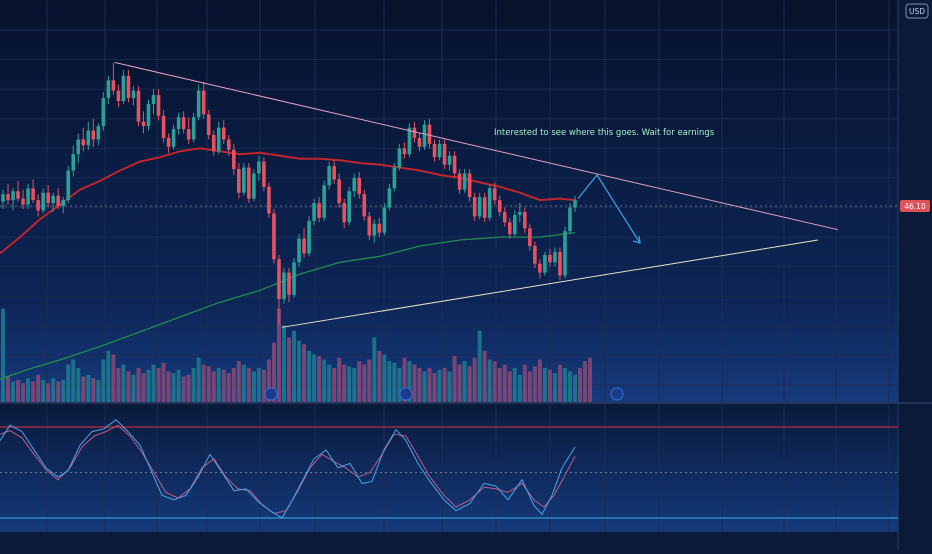 The height and width of the screenshot is (554, 932). I want to click on support-trendline, so click(550, 283).